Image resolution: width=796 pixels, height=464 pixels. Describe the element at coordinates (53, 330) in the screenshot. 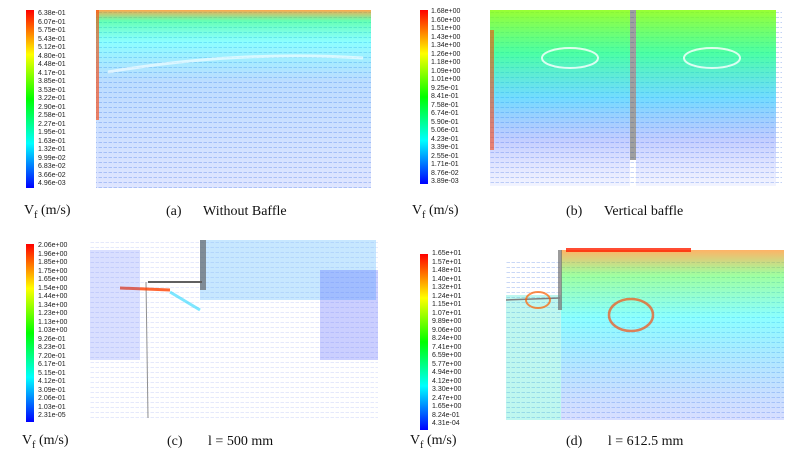

I see `tick-label: 1.03e+00` at that location.